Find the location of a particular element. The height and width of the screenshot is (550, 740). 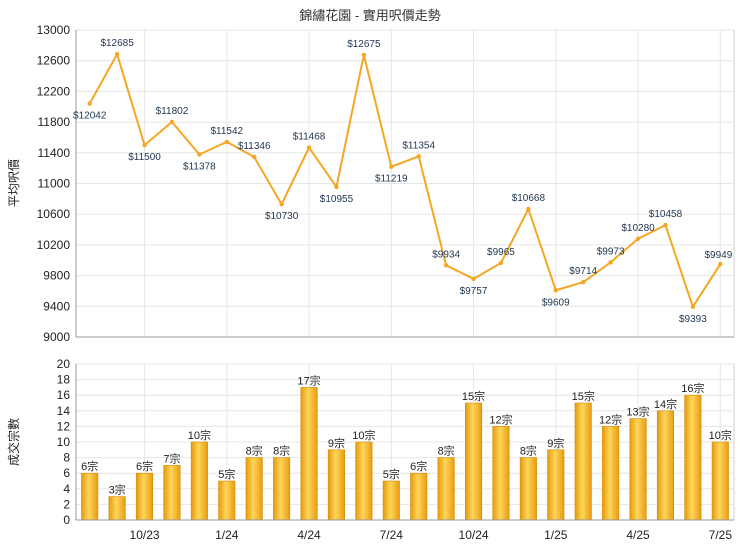

price-y-tick-label: 9800 is located at coordinates (56, 276).